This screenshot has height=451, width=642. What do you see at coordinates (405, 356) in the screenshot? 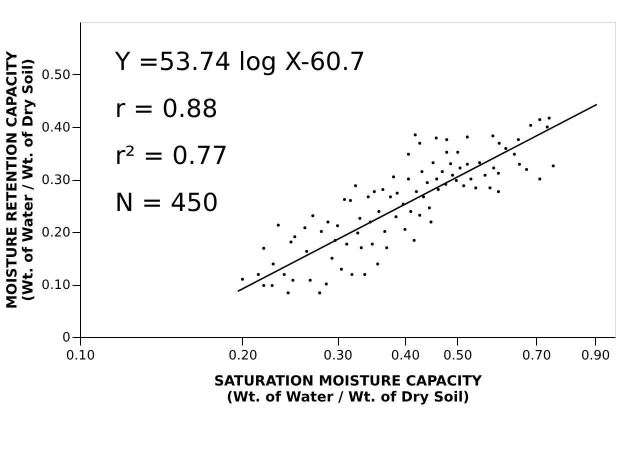
I see `x-tick-label: 0.40` at bounding box center [405, 356].